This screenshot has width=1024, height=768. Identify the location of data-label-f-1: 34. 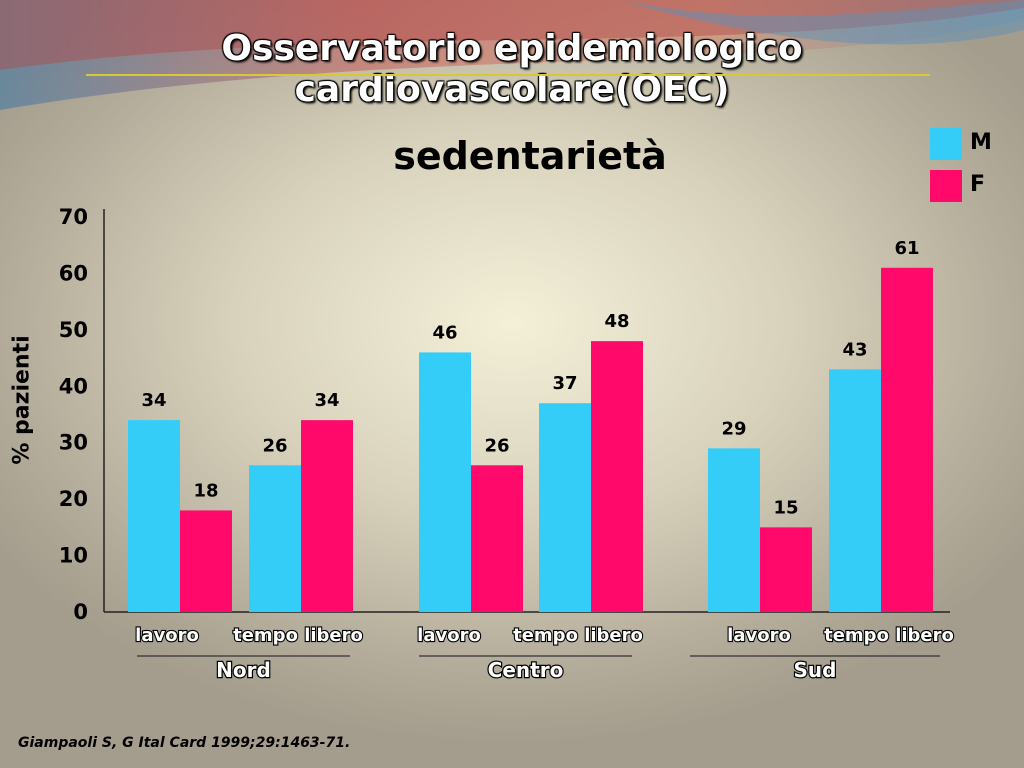
(326, 400).